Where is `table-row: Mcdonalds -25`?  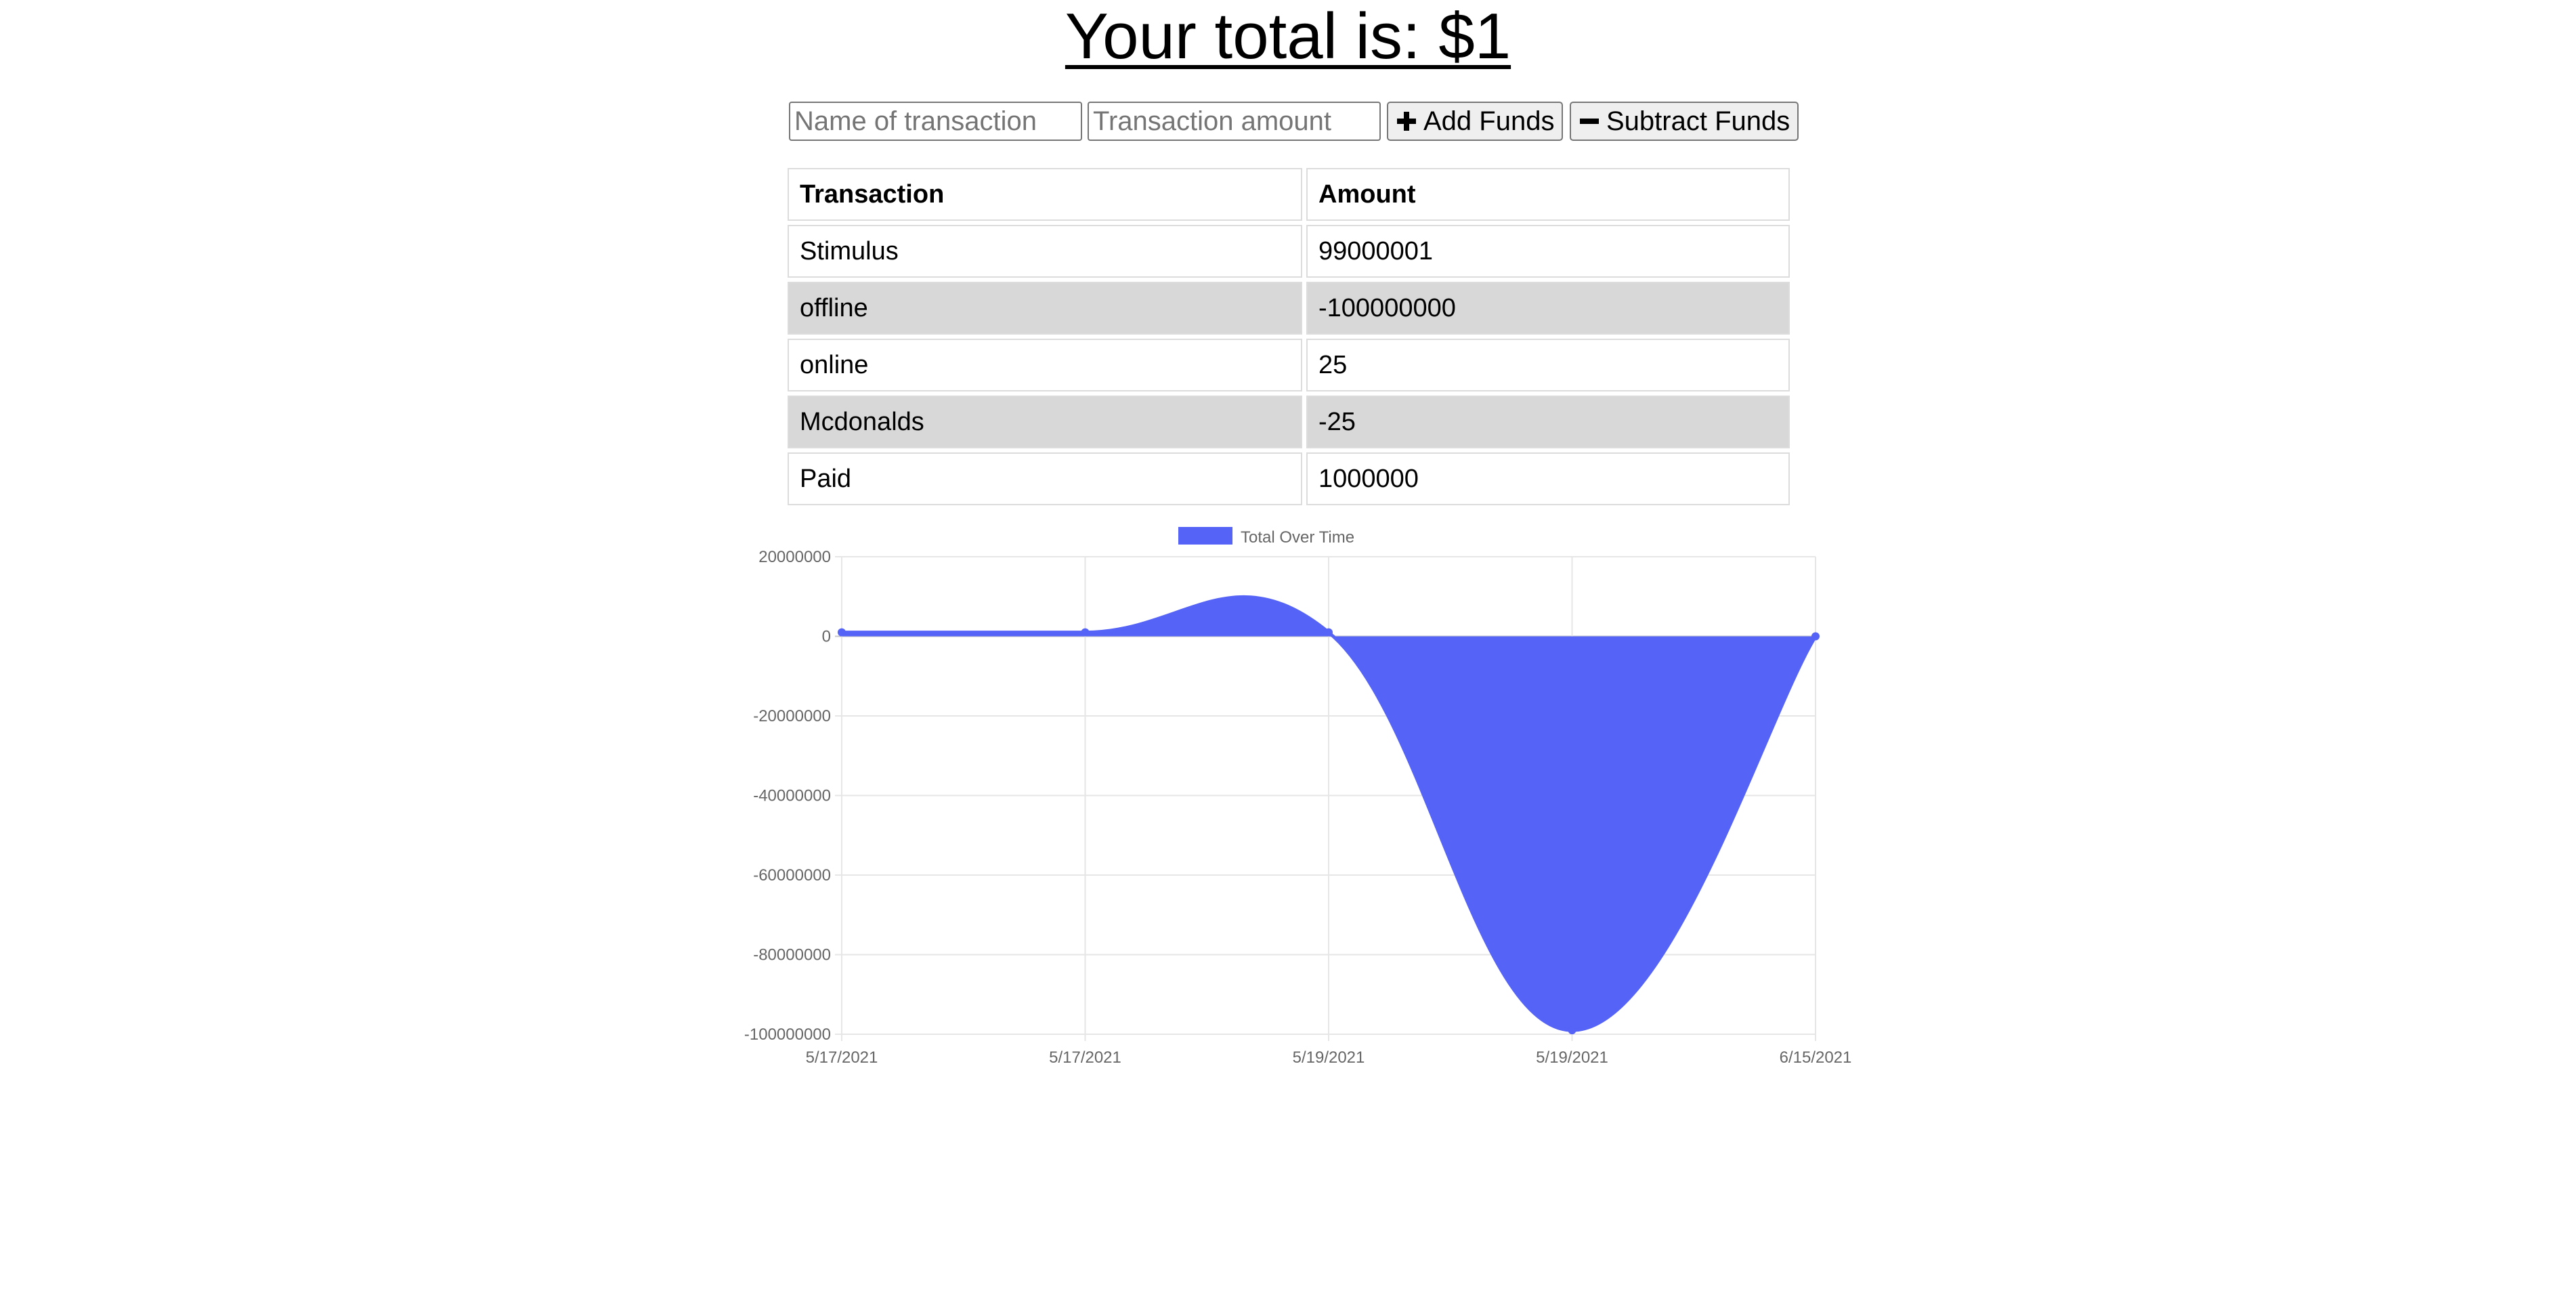 table-row: Mcdonalds -25 is located at coordinates (1289, 422).